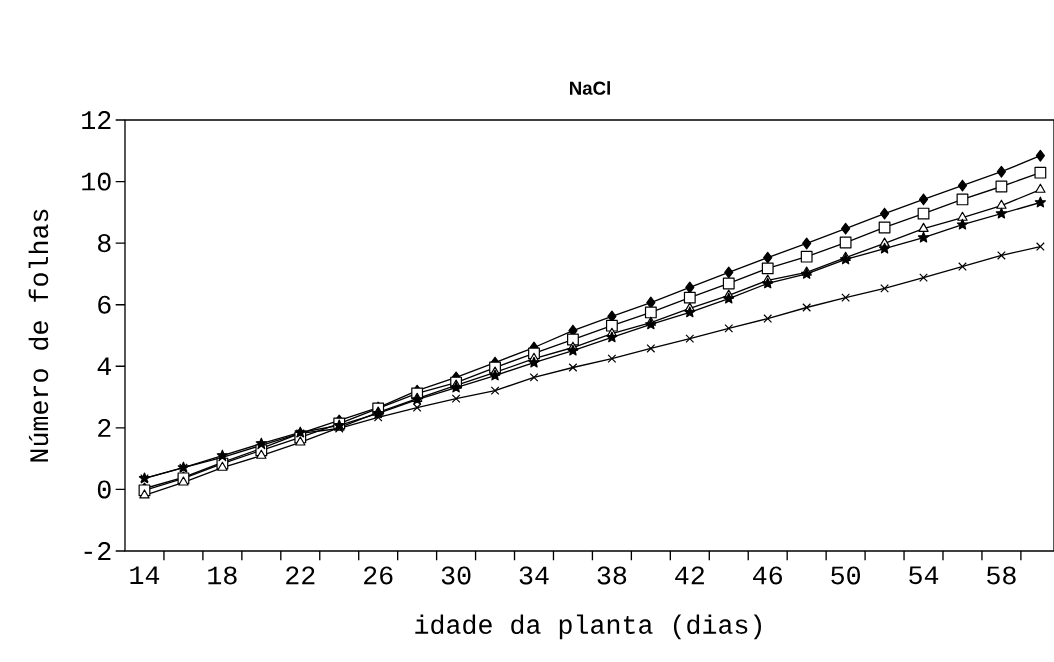 The width and height of the screenshot is (1054, 662). What do you see at coordinates (924, 575) in the screenshot?
I see `x-tick-label: 54` at bounding box center [924, 575].